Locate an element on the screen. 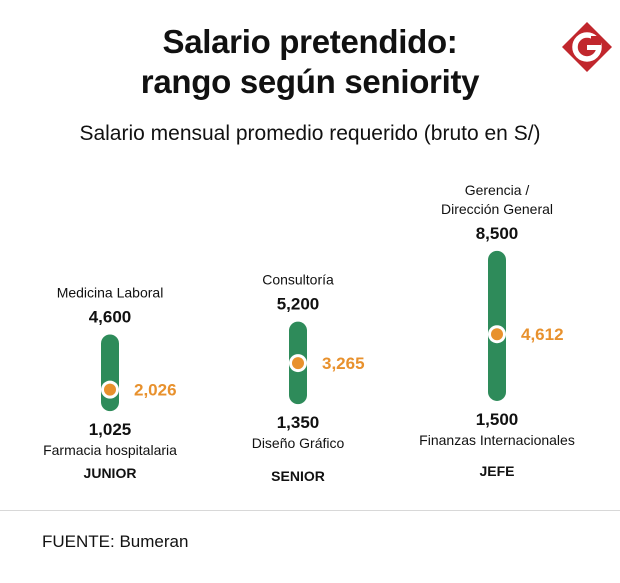  divider is located at coordinates (310, 510).